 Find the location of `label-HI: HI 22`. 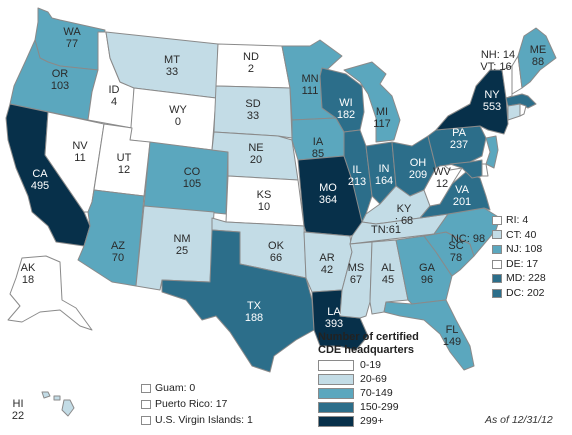

label-HI: HI 22 is located at coordinates (18, 410).